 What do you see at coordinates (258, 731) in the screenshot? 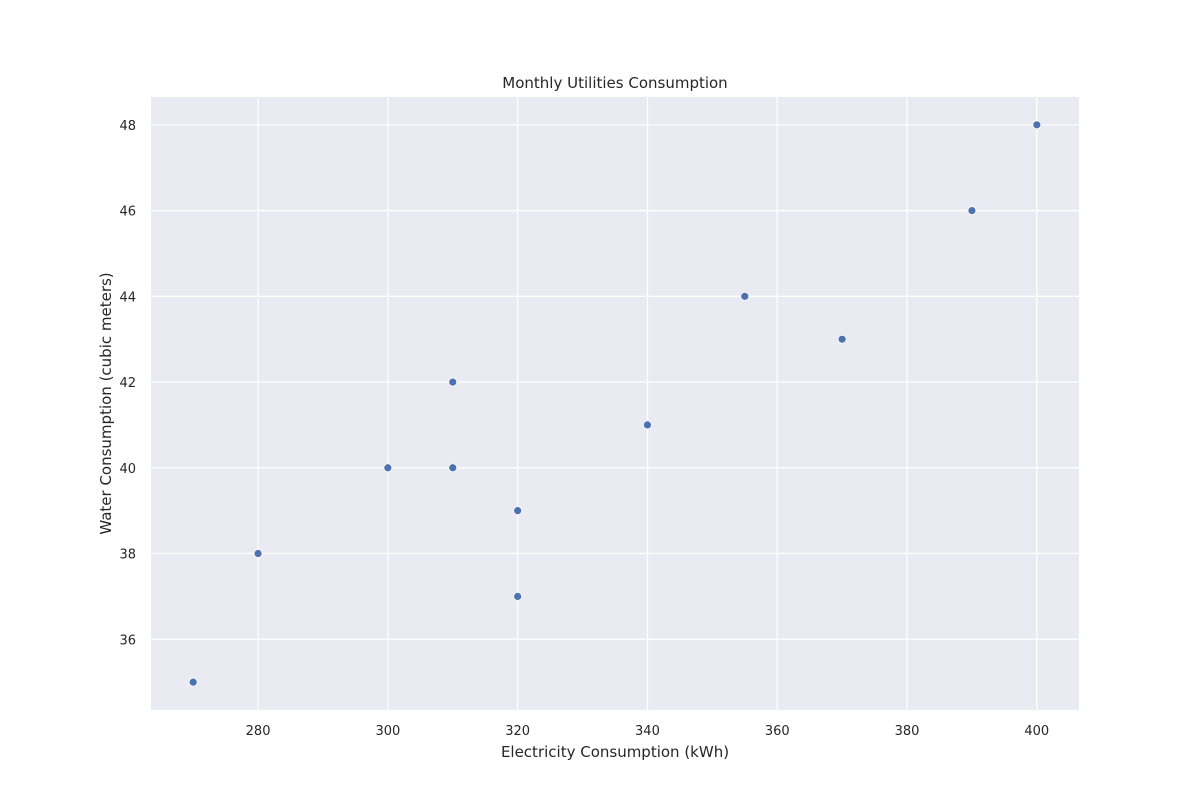
I see `x-tick-label: 280` at bounding box center [258, 731].